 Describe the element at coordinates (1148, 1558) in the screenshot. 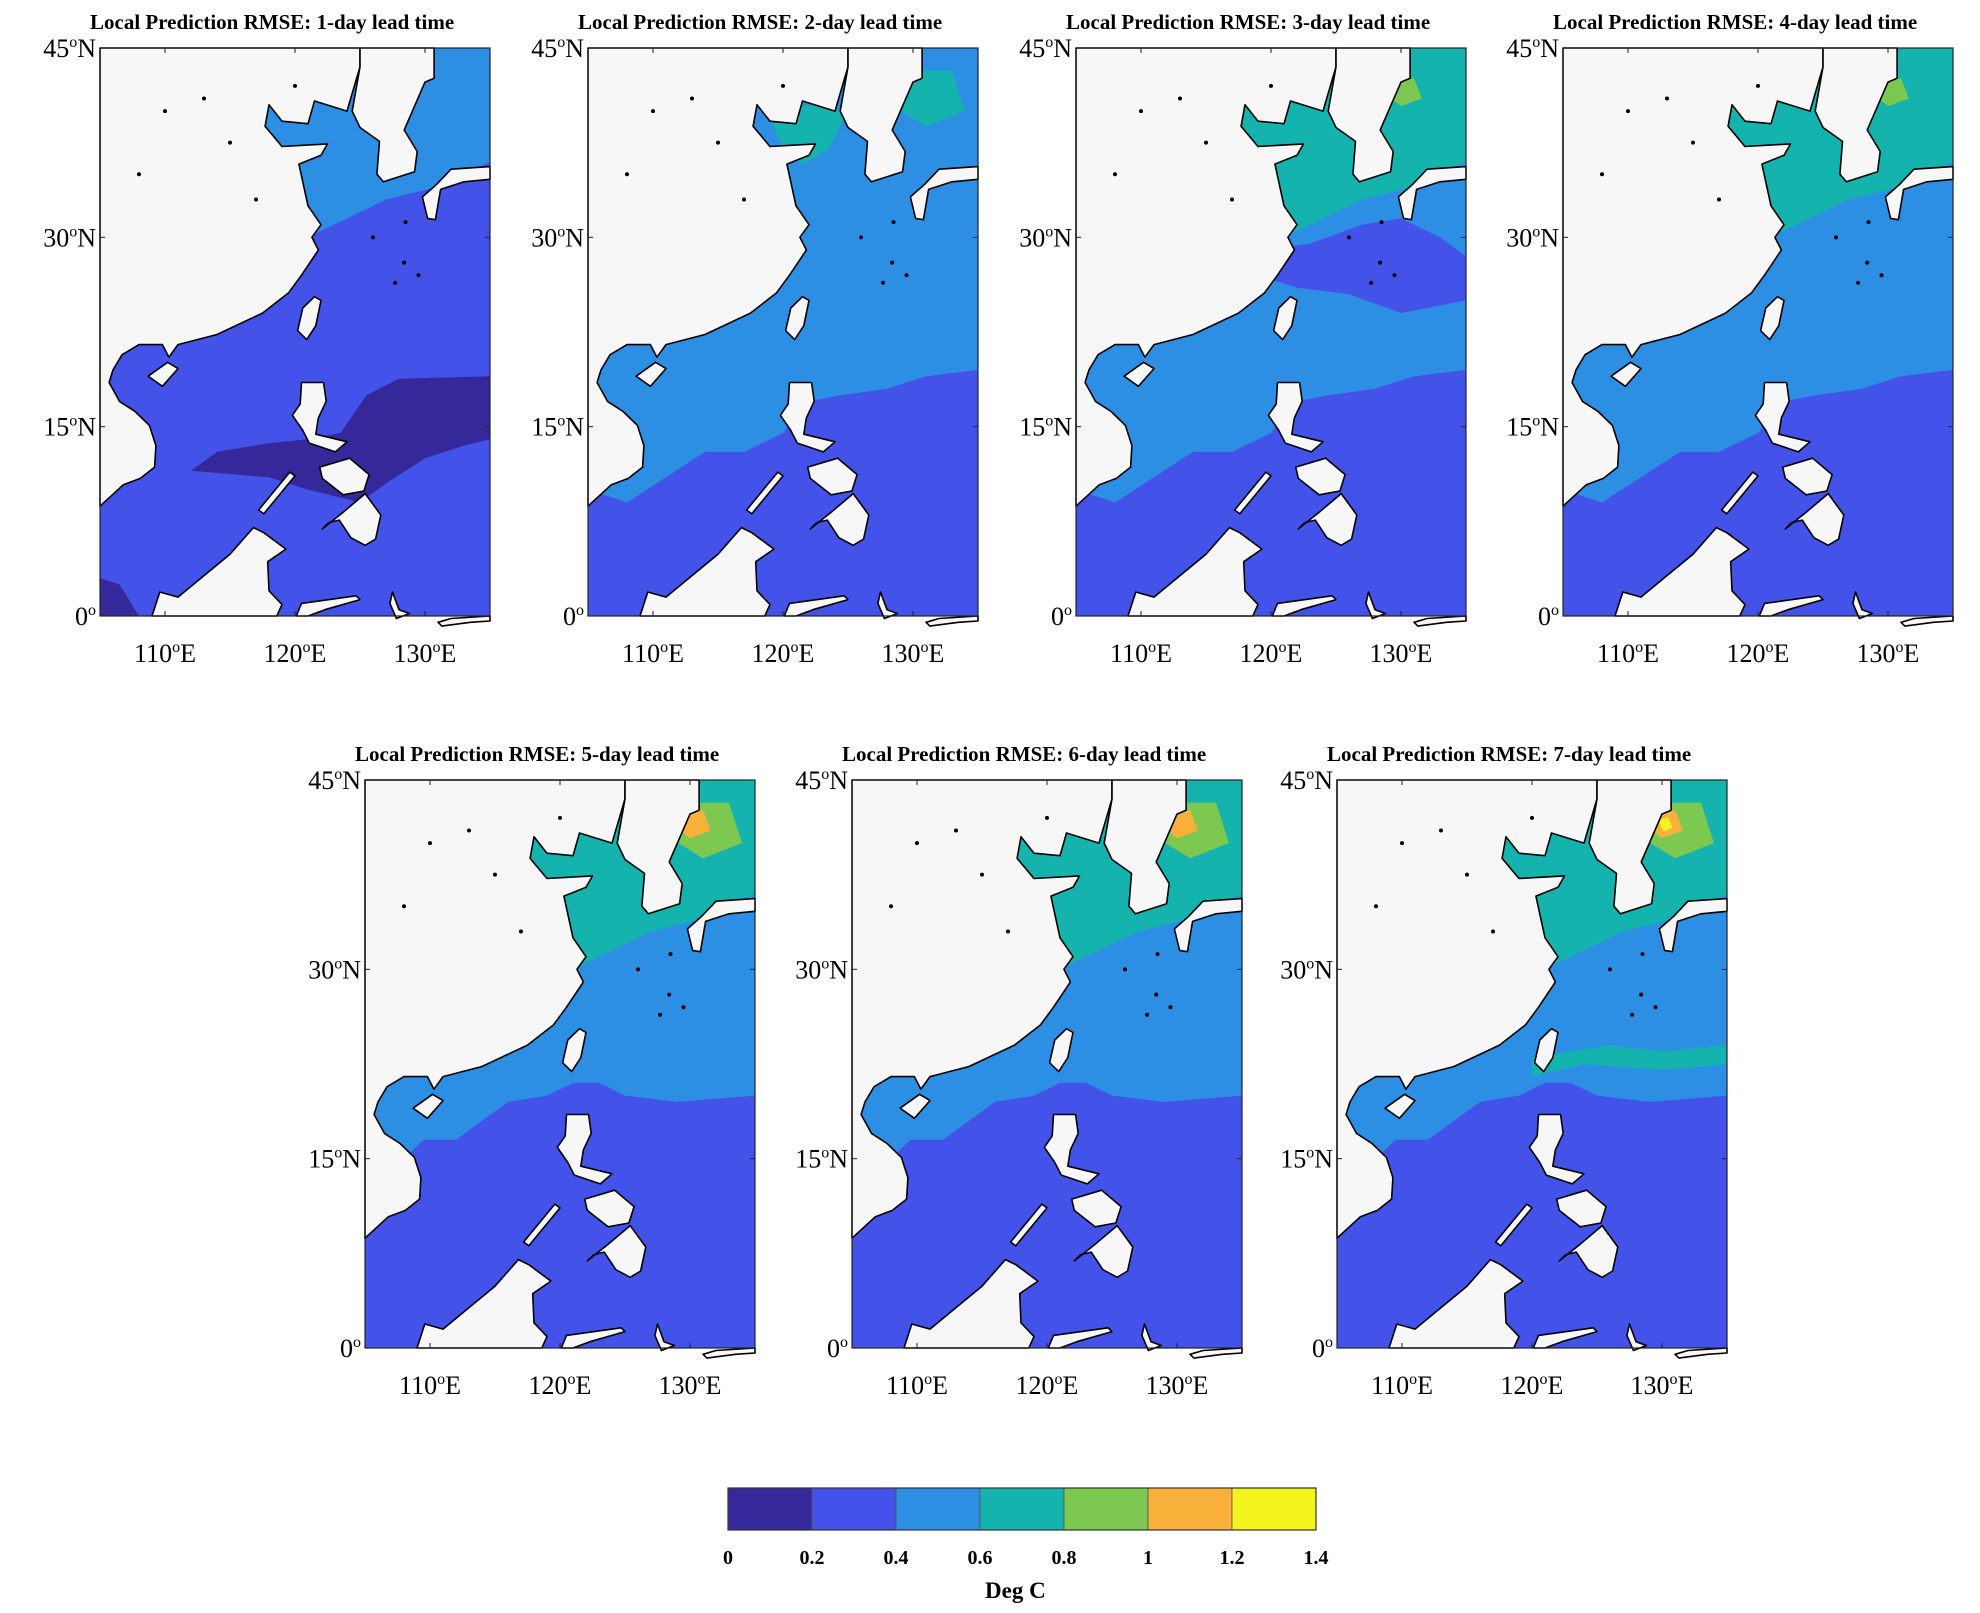

I see `colorbar-tick-label: 1` at that location.